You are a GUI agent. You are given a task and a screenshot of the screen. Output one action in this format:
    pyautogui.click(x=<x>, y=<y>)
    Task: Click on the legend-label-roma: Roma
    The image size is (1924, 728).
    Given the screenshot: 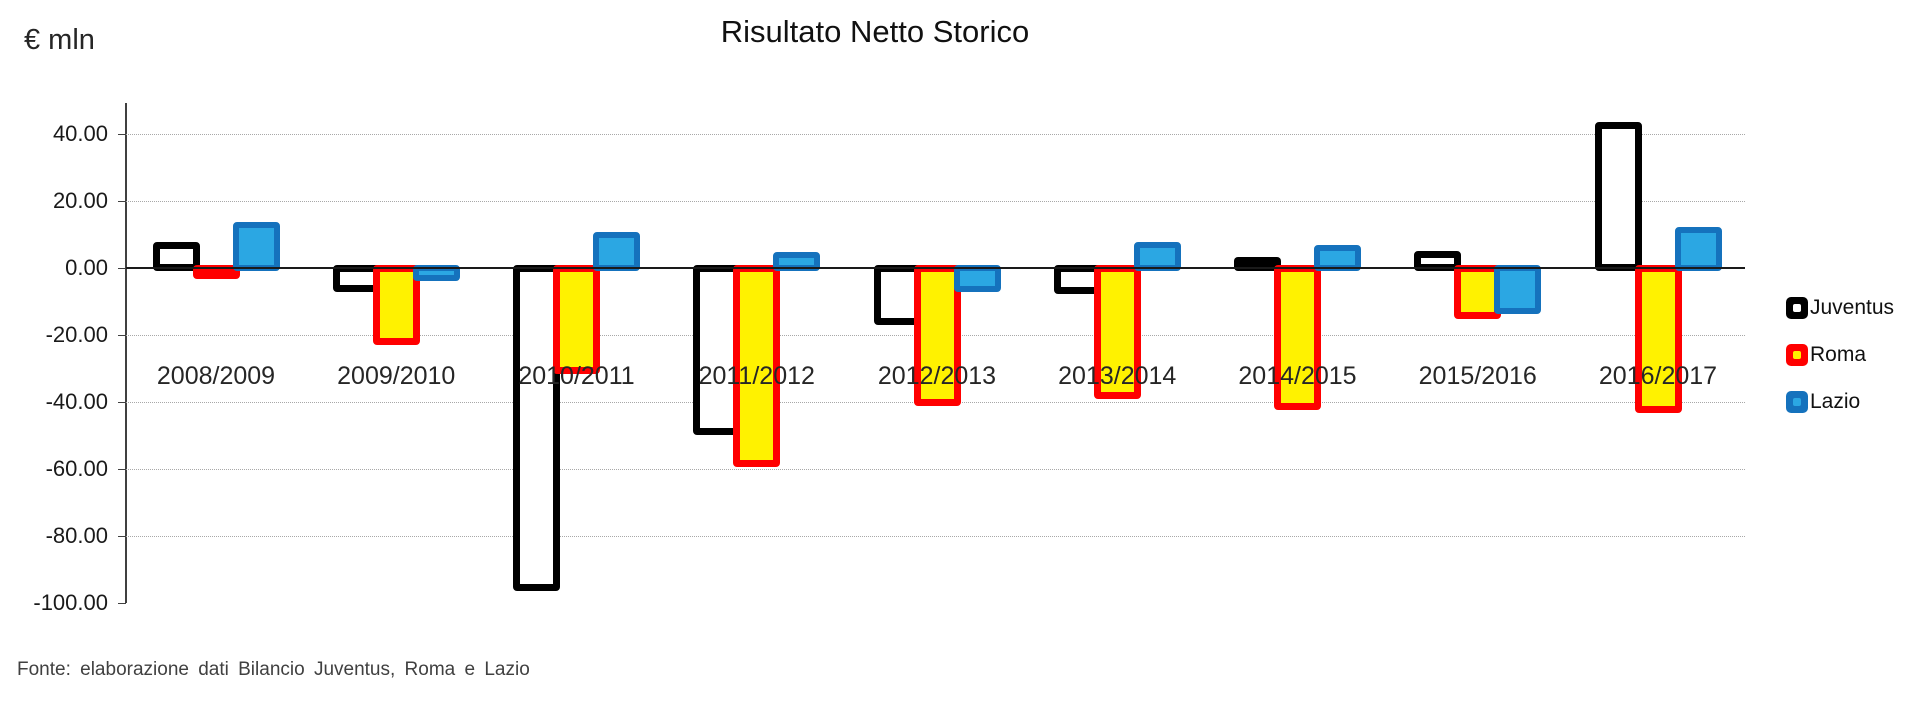 What is the action you would take?
    pyautogui.click(x=1838, y=354)
    